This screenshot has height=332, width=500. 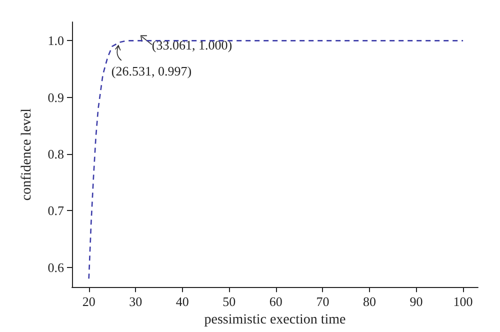 What do you see at coordinates (416, 302) in the screenshot?
I see `x-tick-label: 90` at bounding box center [416, 302].